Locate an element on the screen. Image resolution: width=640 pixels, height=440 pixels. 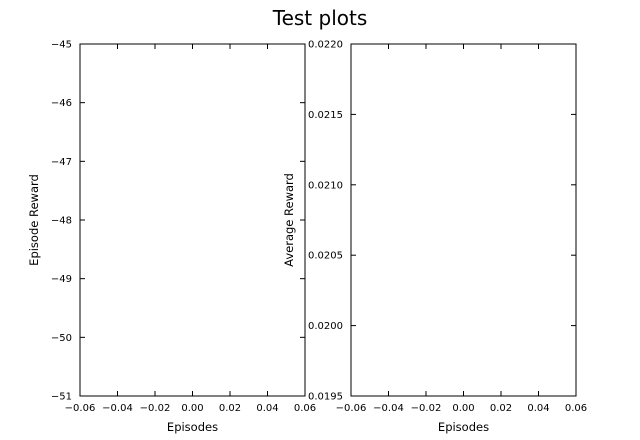
y-tick-label: −45 is located at coordinates (61, 45).